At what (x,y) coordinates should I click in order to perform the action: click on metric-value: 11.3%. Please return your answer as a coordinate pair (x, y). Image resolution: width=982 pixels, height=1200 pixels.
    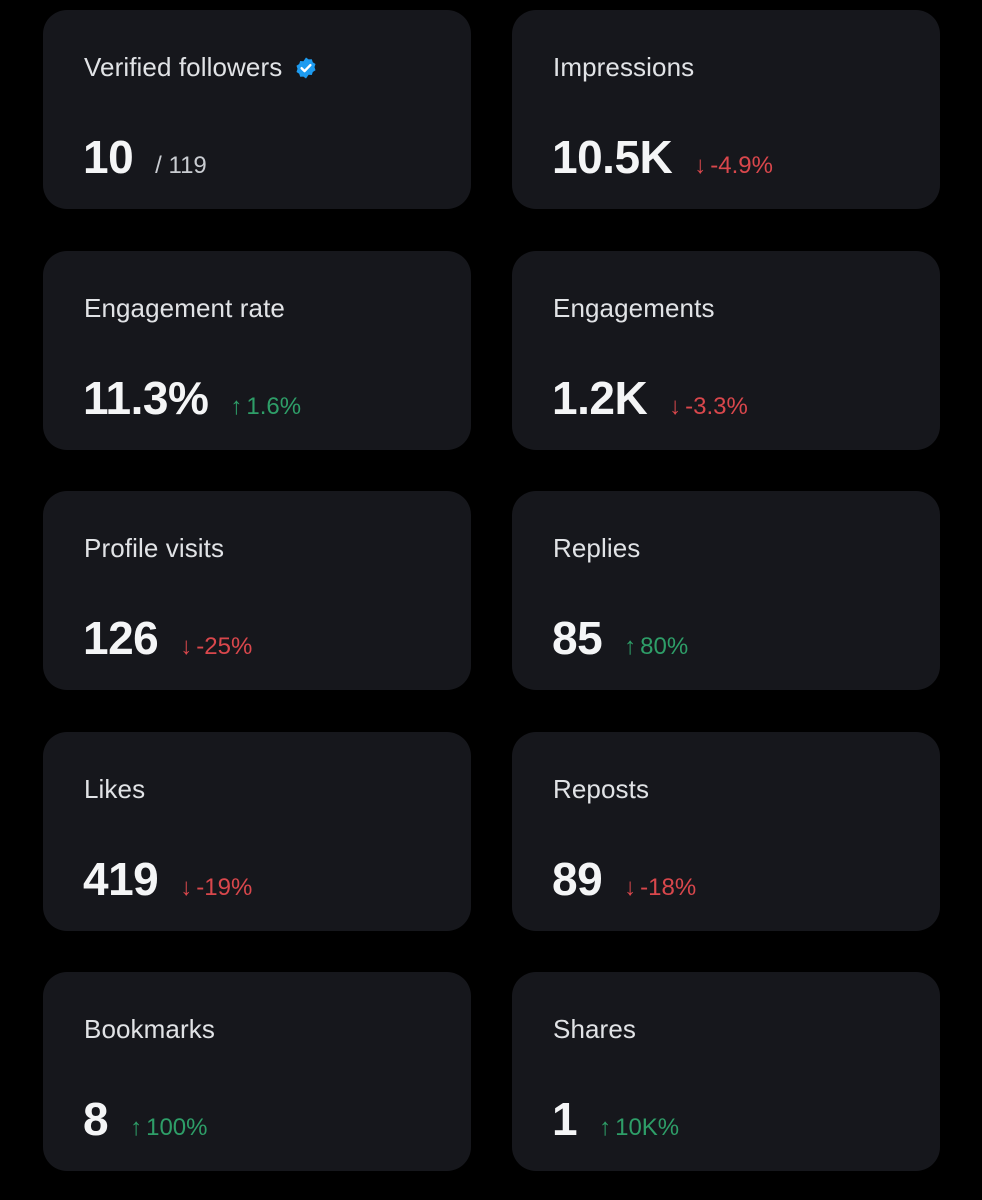
    Looking at the image, I should click on (146, 398).